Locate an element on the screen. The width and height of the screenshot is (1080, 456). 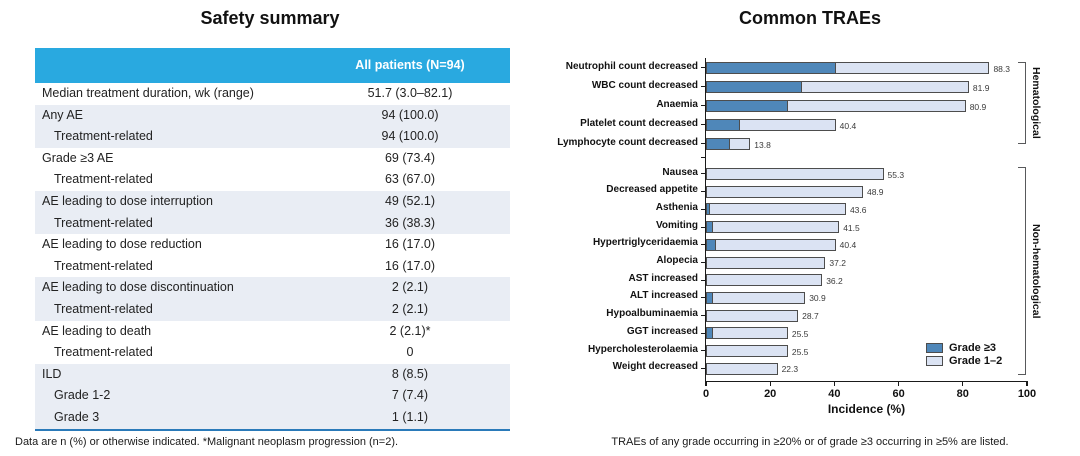
x-axis-title: Incidence (%) is located at coordinates (866, 409).